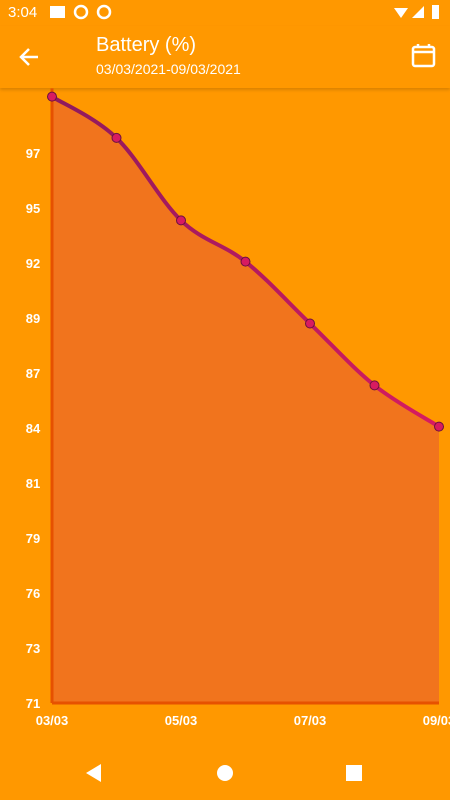 The image size is (450, 800). I want to click on y-tick-label: 92, so click(33, 263).